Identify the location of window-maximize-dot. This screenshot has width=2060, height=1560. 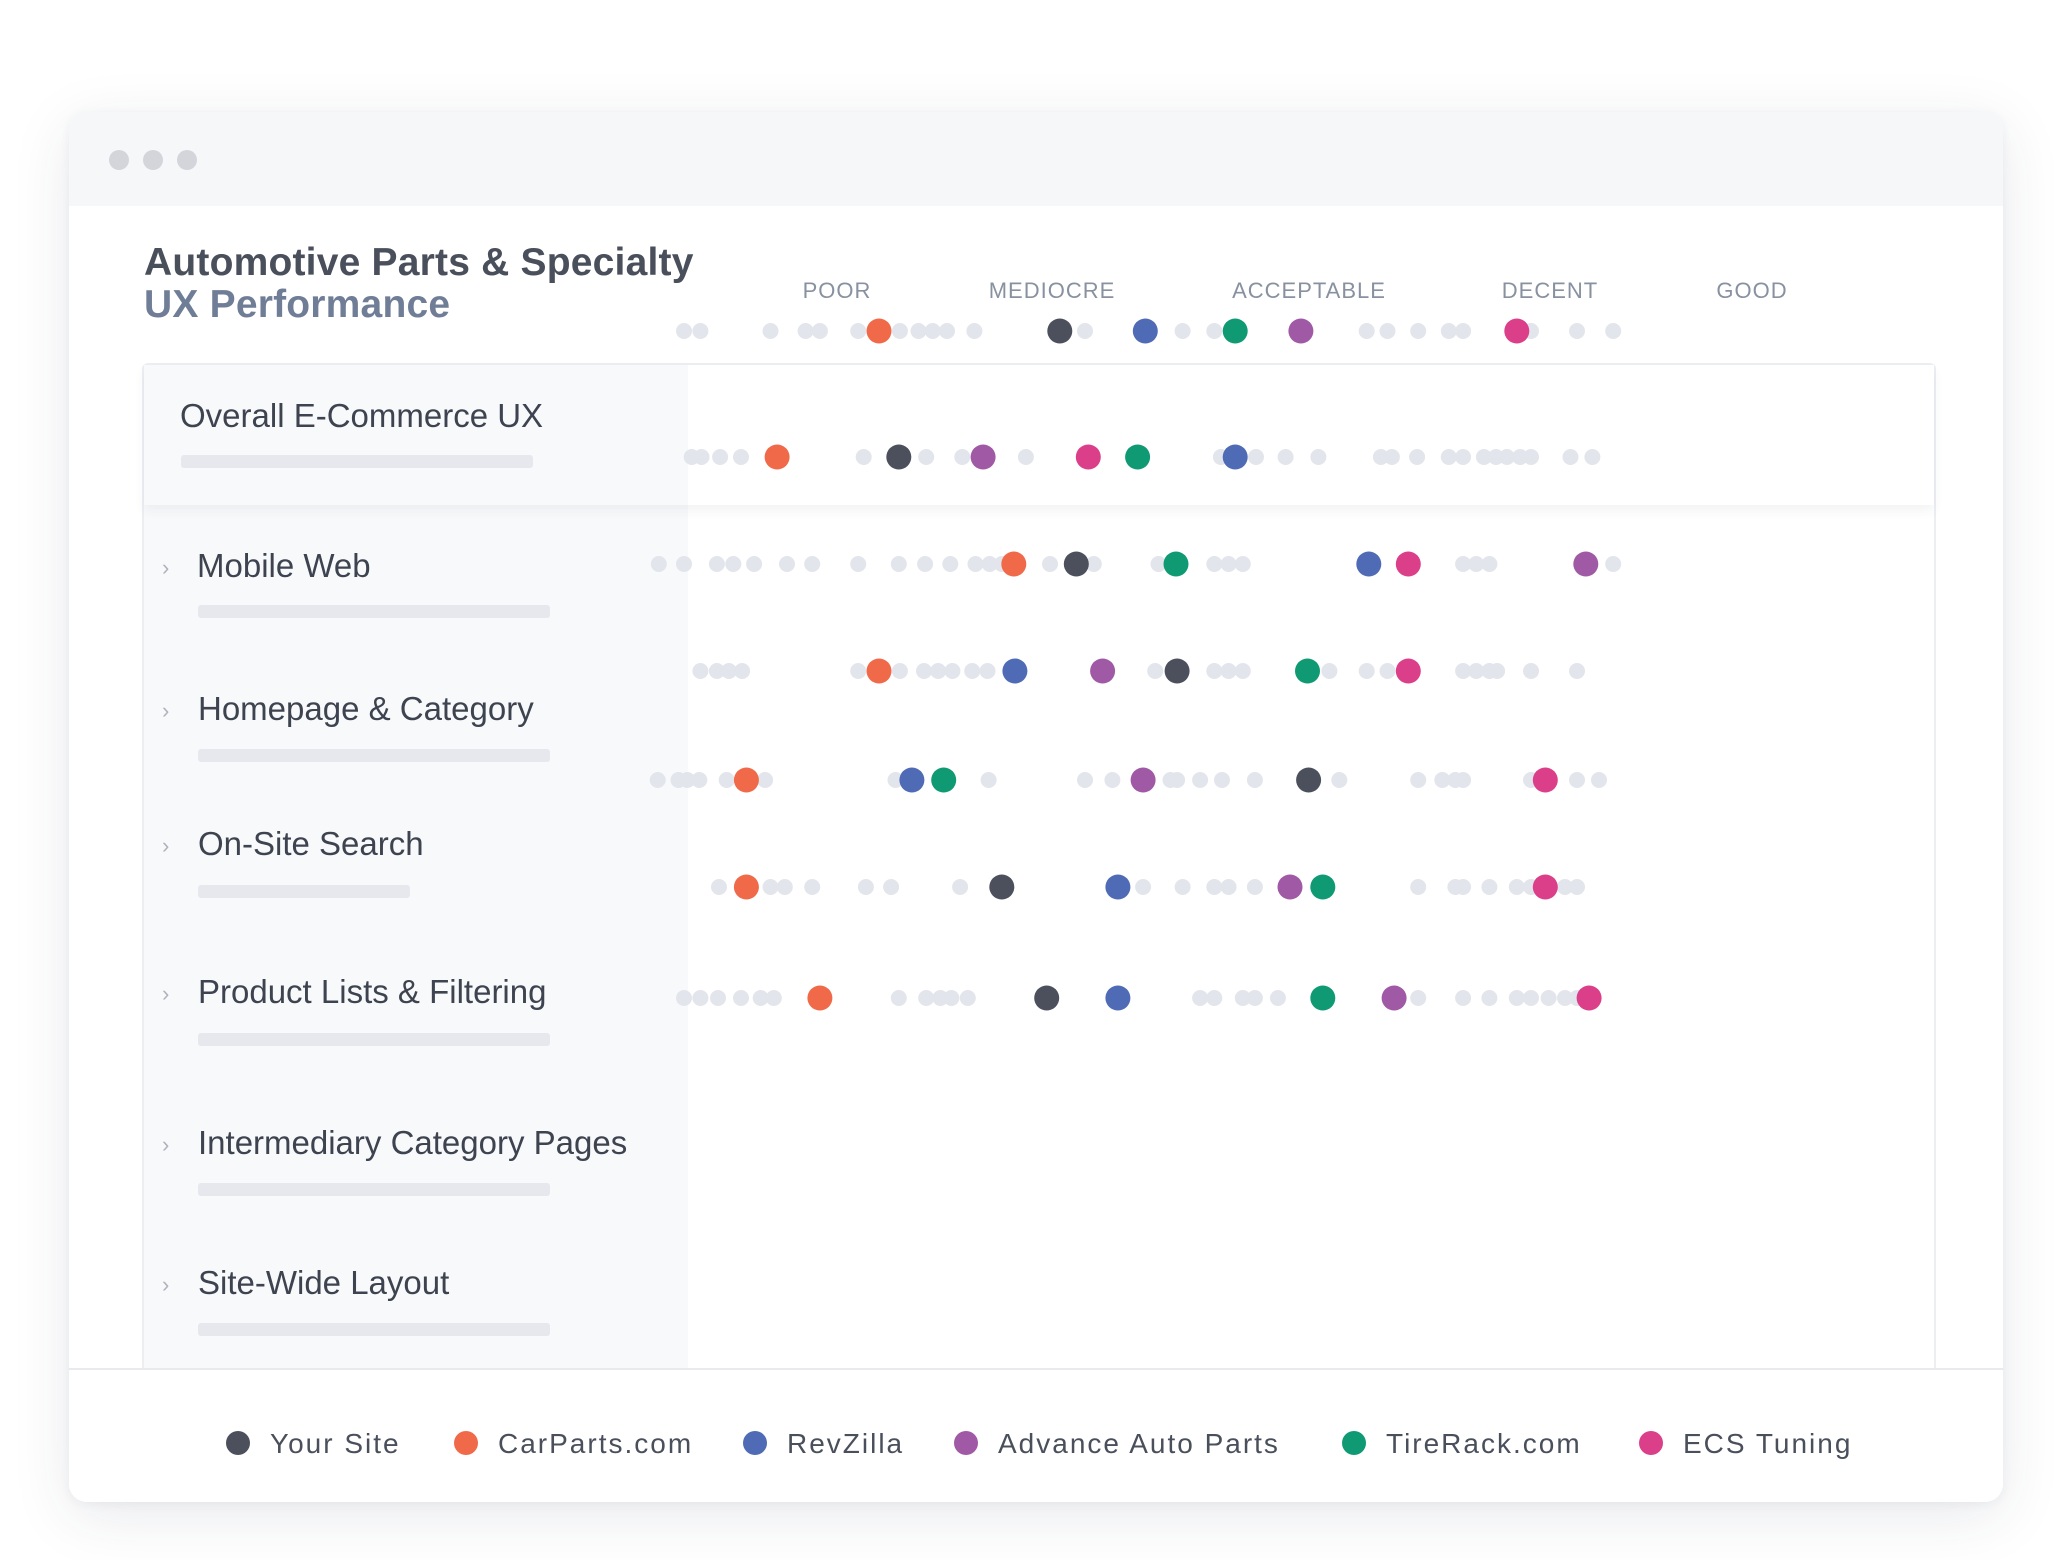
(187, 160).